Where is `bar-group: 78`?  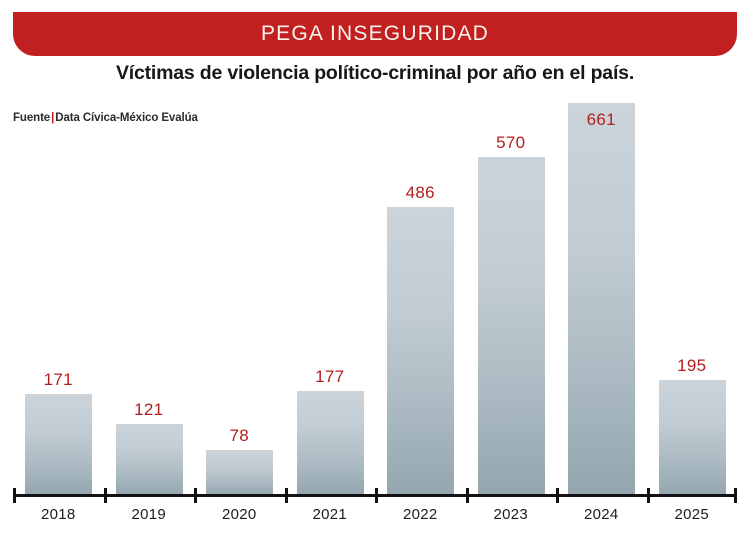
bar-group: 78 is located at coordinates (239, 296).